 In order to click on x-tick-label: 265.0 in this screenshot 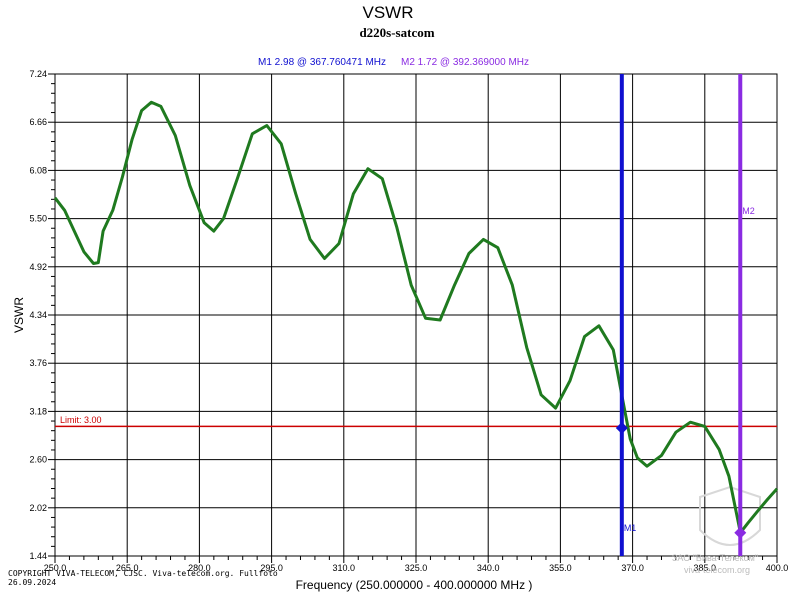, I will do `click(127, 568)`.